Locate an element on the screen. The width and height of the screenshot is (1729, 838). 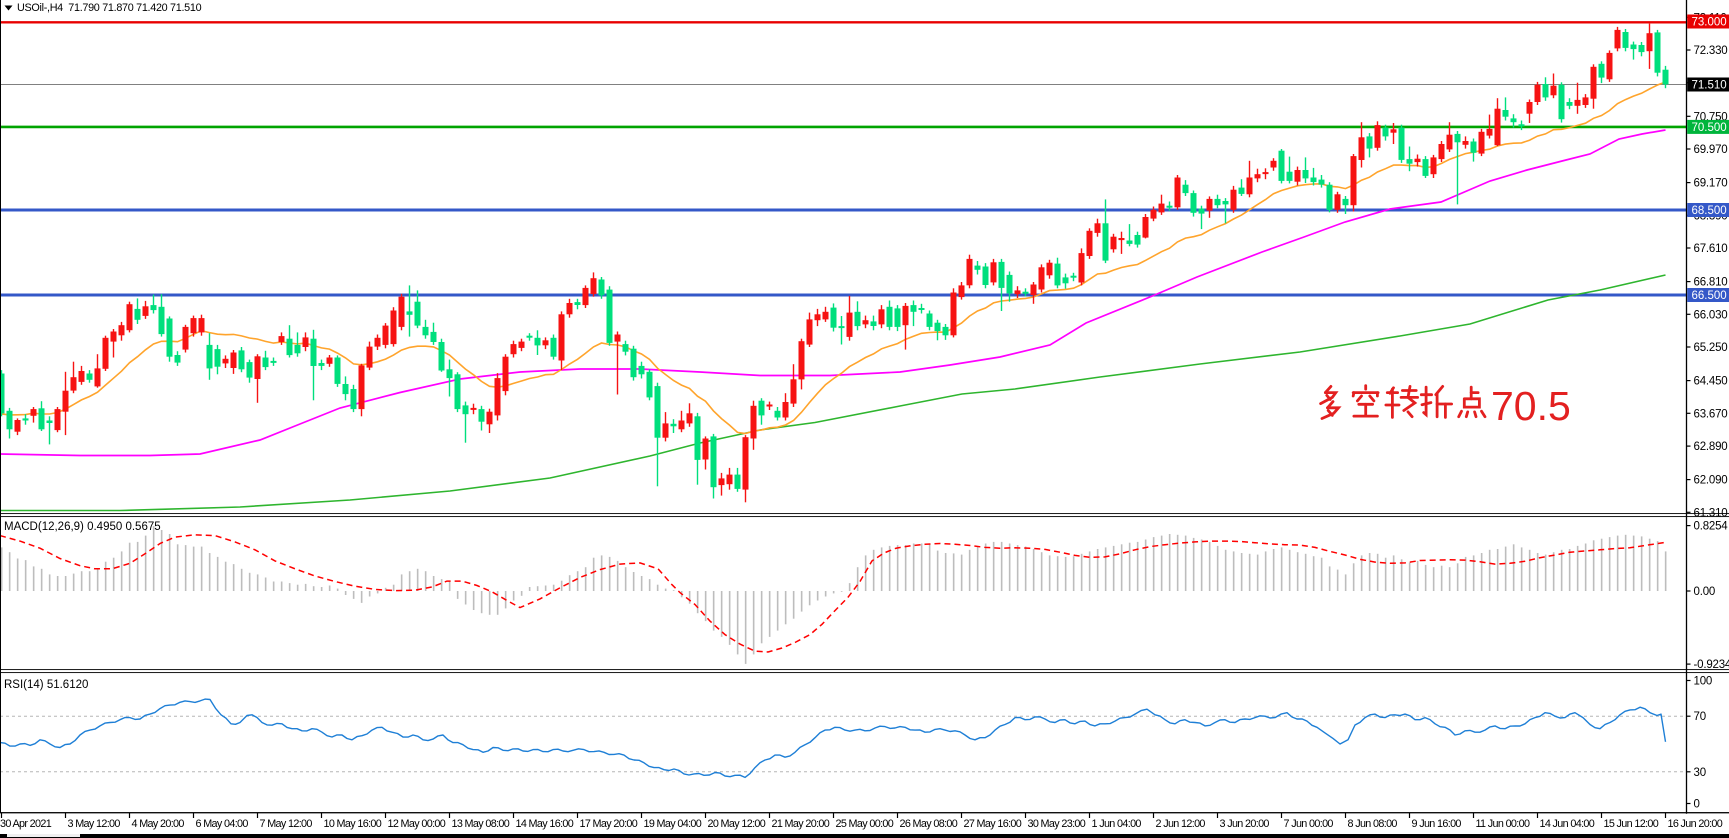
svg-text: 70.5 is located at coordinates (1531, 406).